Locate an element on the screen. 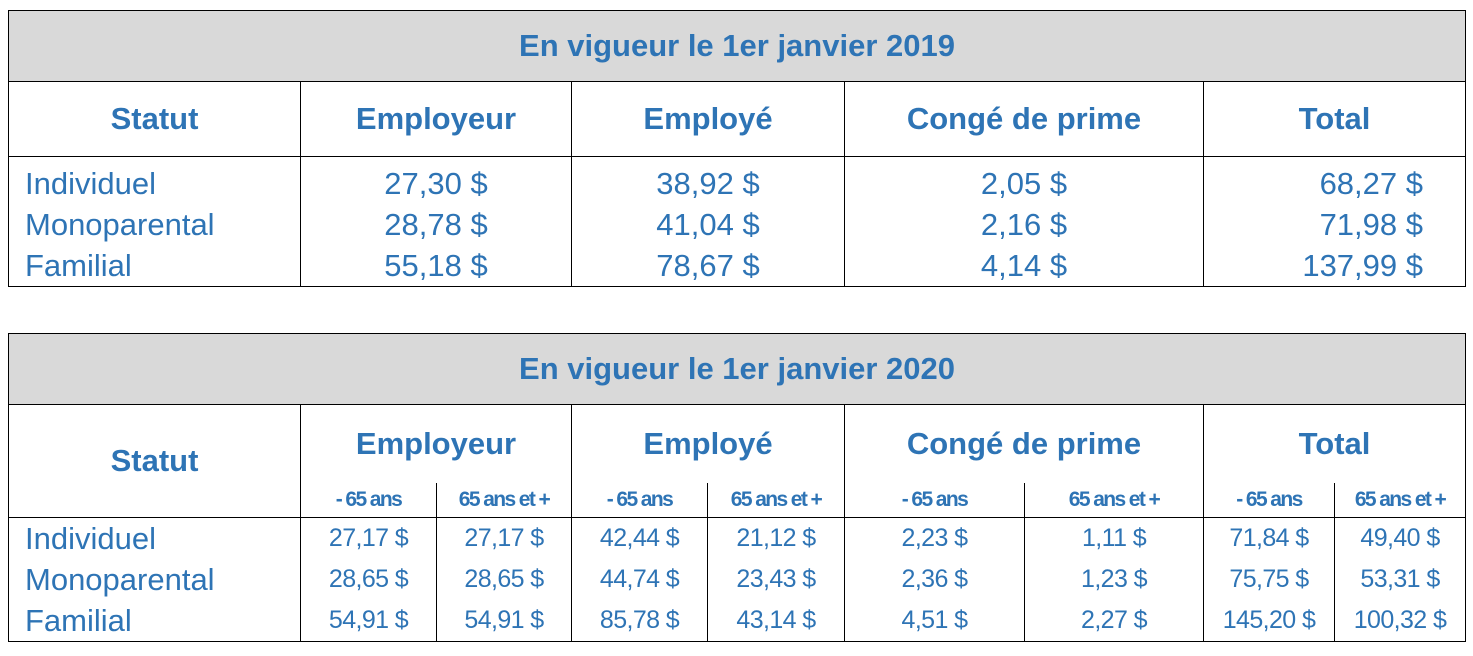 The width and height of the screenshot is (1473, 656). value-cell: 2,27 $ is located at coordinates (1114, 621).